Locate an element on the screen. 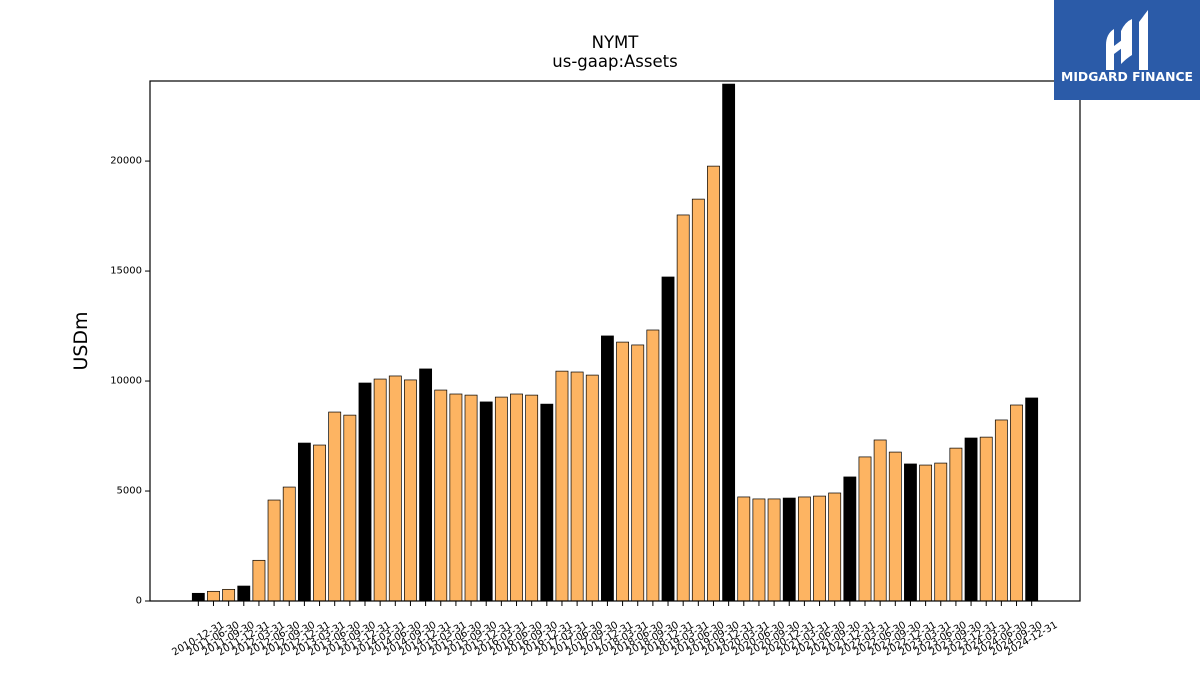 This screenshot has height=675, width=1200. y-axis-label: USDm is located at coordinates (81, 340).